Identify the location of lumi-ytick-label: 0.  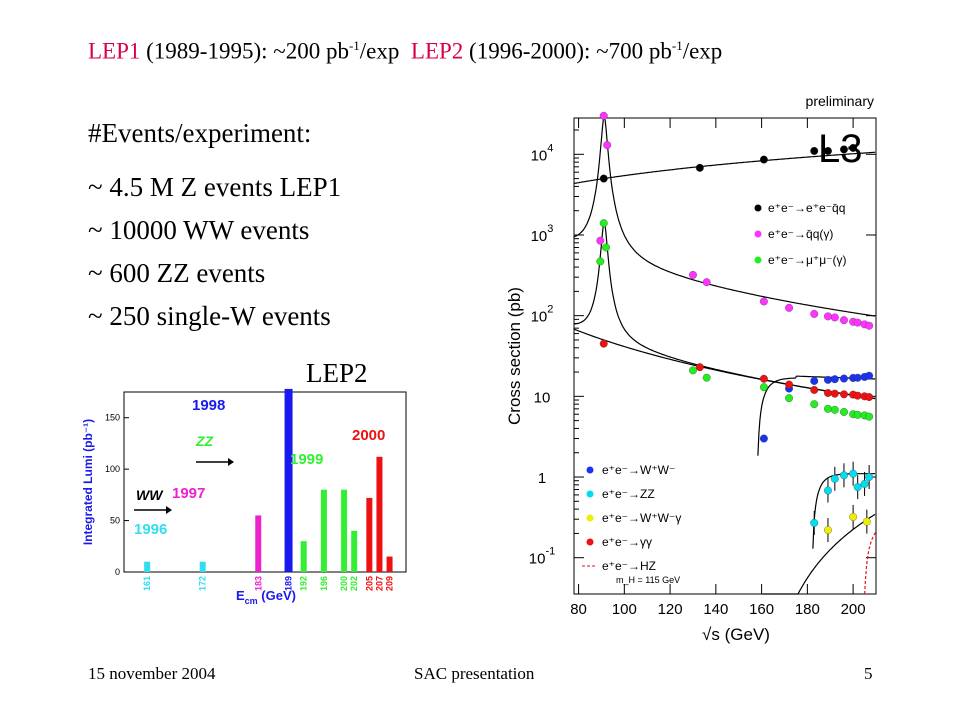
(117, 572).